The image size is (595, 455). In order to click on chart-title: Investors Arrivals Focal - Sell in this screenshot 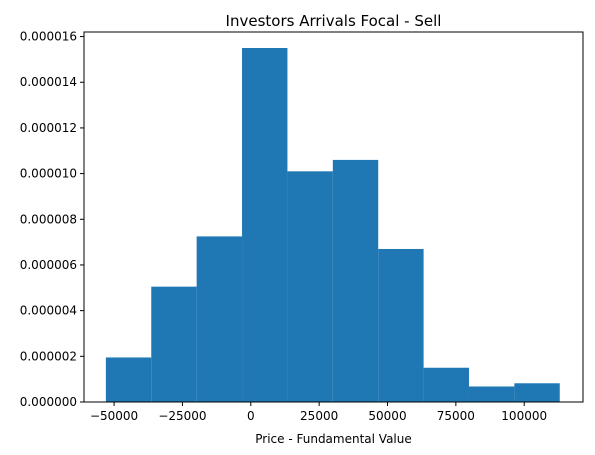, I will do `click(334, 21)`.